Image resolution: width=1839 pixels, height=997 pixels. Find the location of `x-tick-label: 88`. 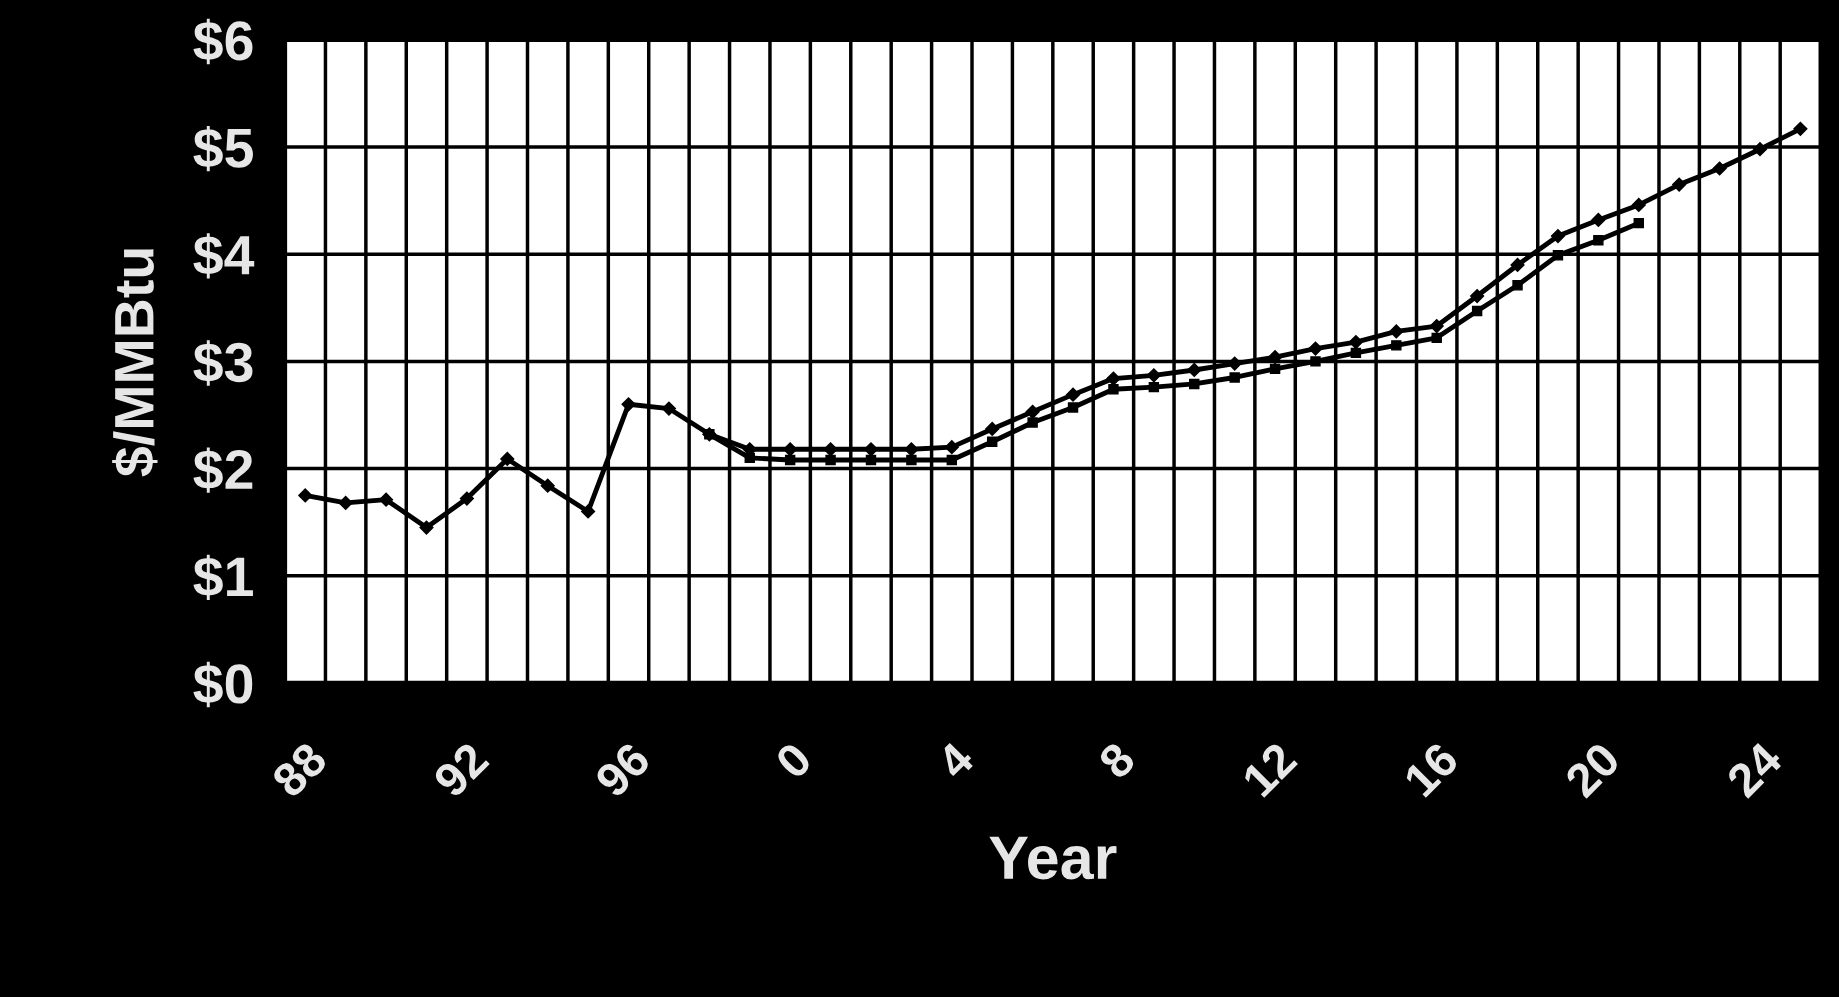

x-tick-label: 88 is located at coordinates (299, 770).